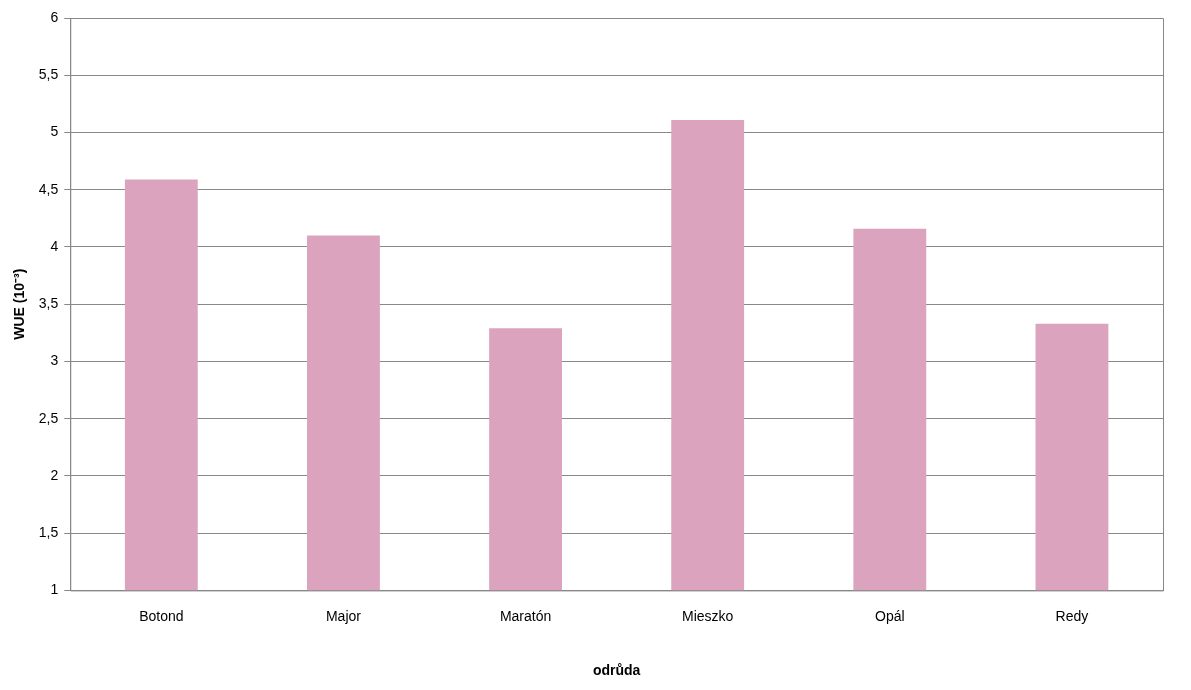 This screenshot has height=690, width=1191. What do you see at coordinates (343, 615) in the screenshot?
I see `x-tick-label: Major` at bounding box center [343, 615].